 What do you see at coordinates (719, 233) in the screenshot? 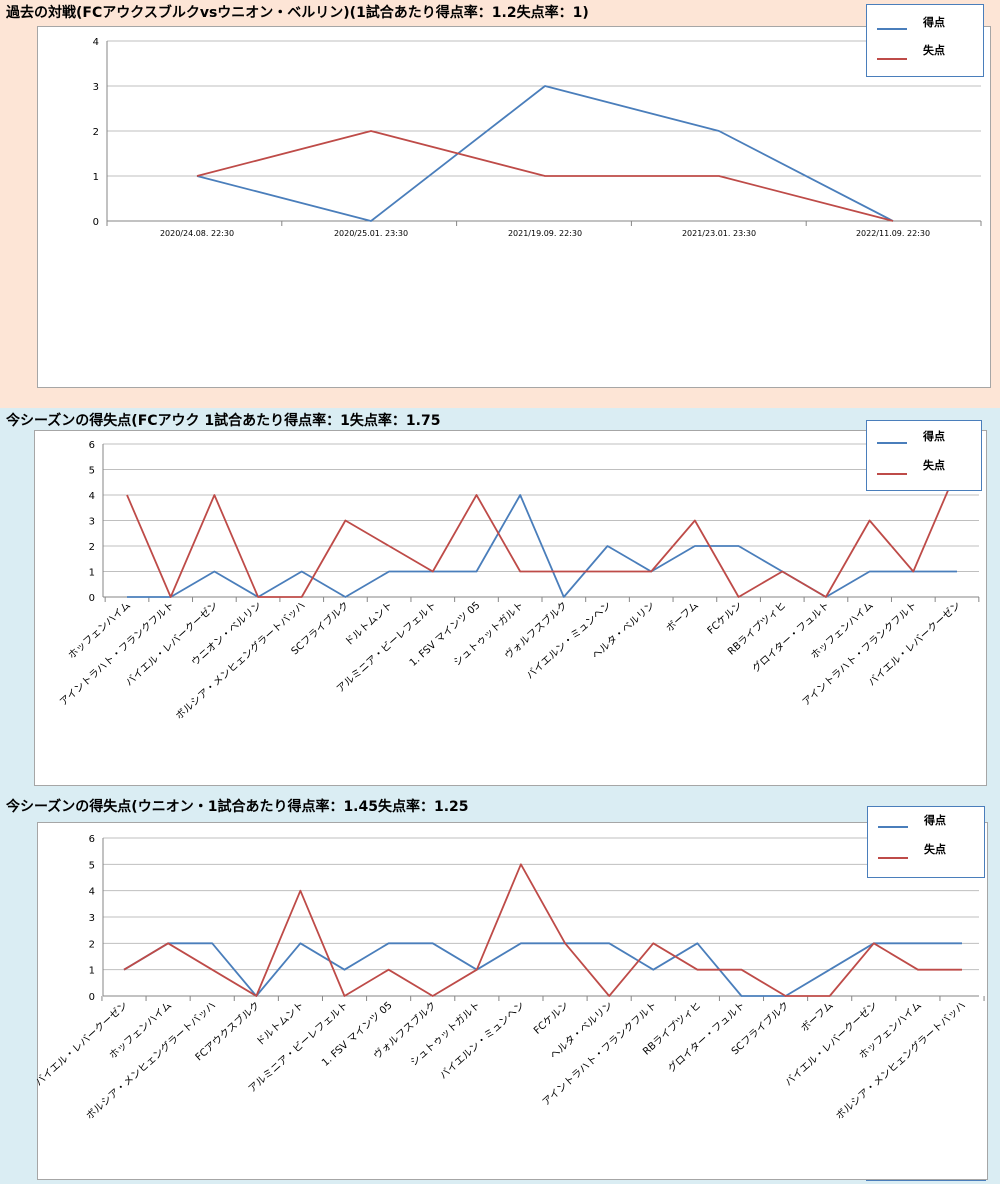
I see `x-tick-label: 2021/23.01. 23:30` at bounding box center [719, 233].